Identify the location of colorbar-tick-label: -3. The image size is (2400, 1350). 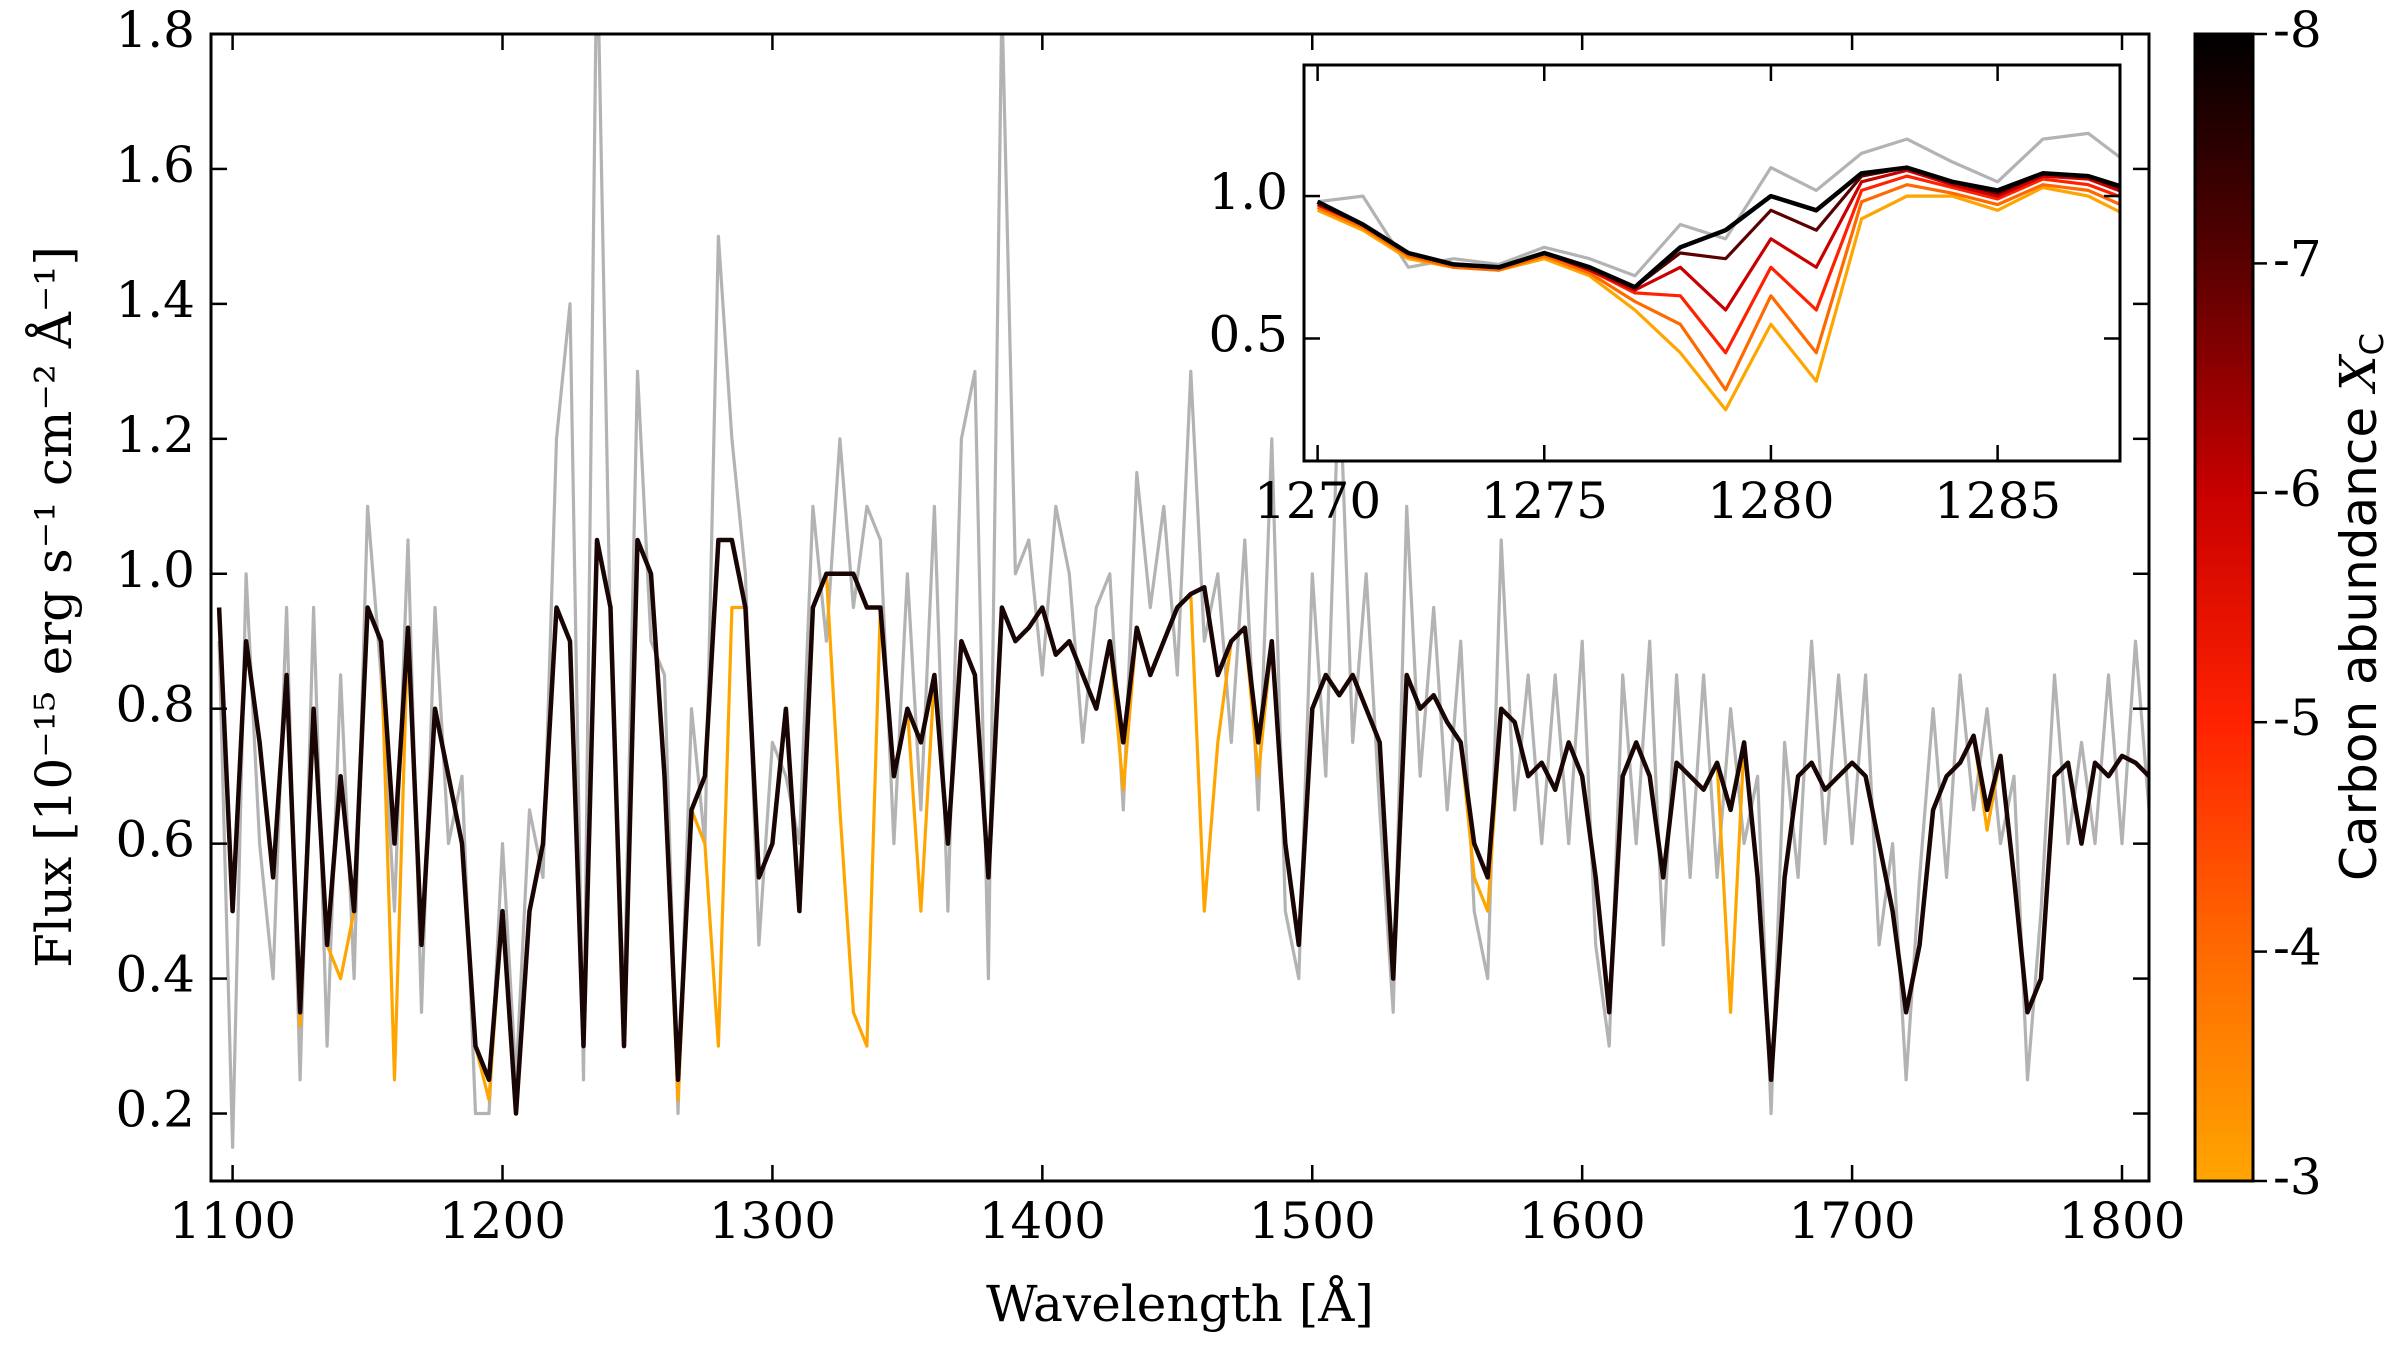
(2297, 1177).